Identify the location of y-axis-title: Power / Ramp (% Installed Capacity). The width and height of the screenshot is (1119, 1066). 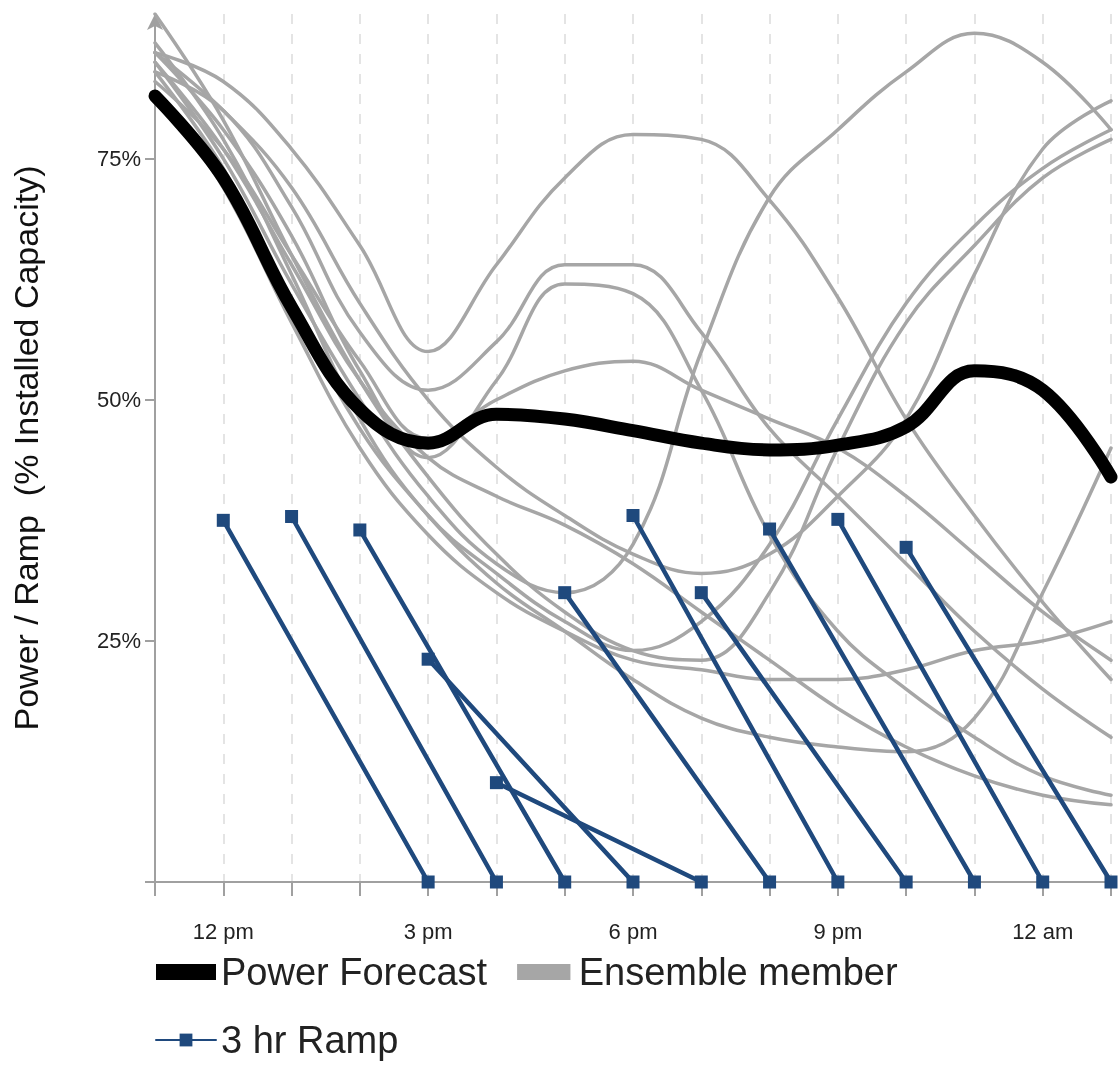
(26, 448).